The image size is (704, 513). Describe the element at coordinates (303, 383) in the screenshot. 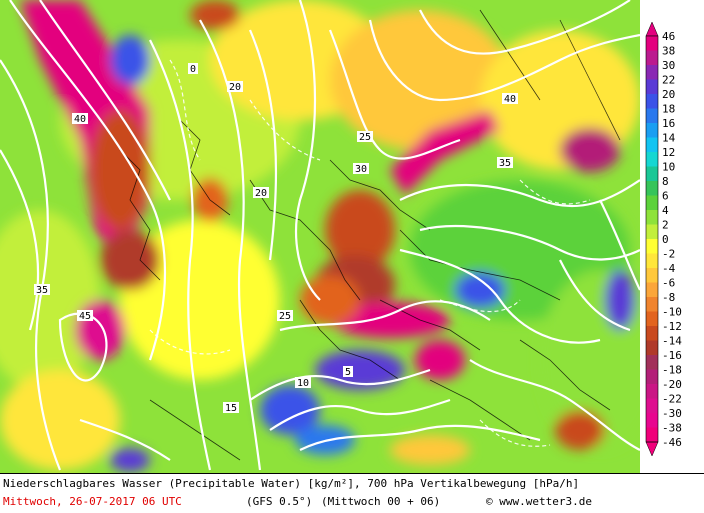

I see `contour-label: 10` at that location.